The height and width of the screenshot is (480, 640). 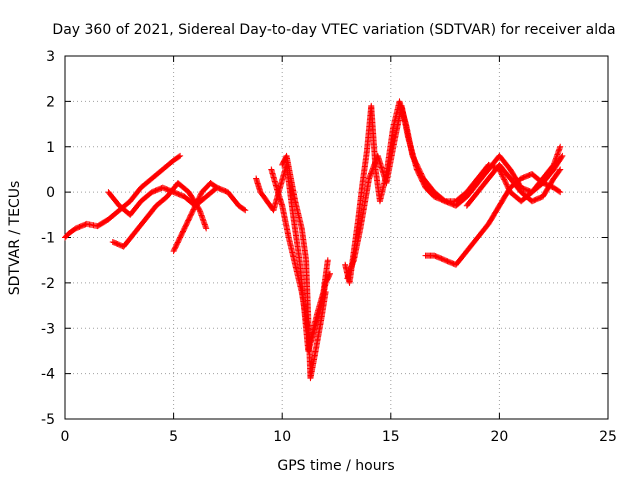 I want to click on y-tick-label: 1, so click(x=50, y=148).